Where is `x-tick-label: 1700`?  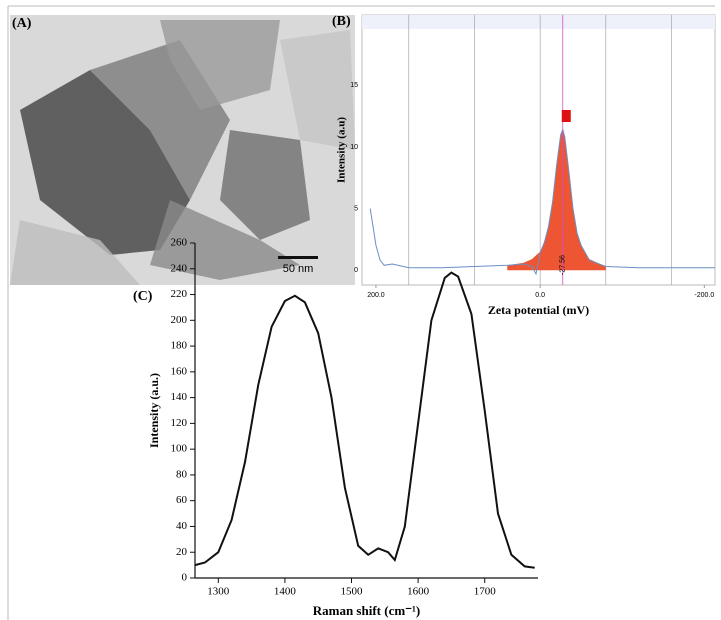 x-tick-label: 1700 is located at coordinates (485, 592).